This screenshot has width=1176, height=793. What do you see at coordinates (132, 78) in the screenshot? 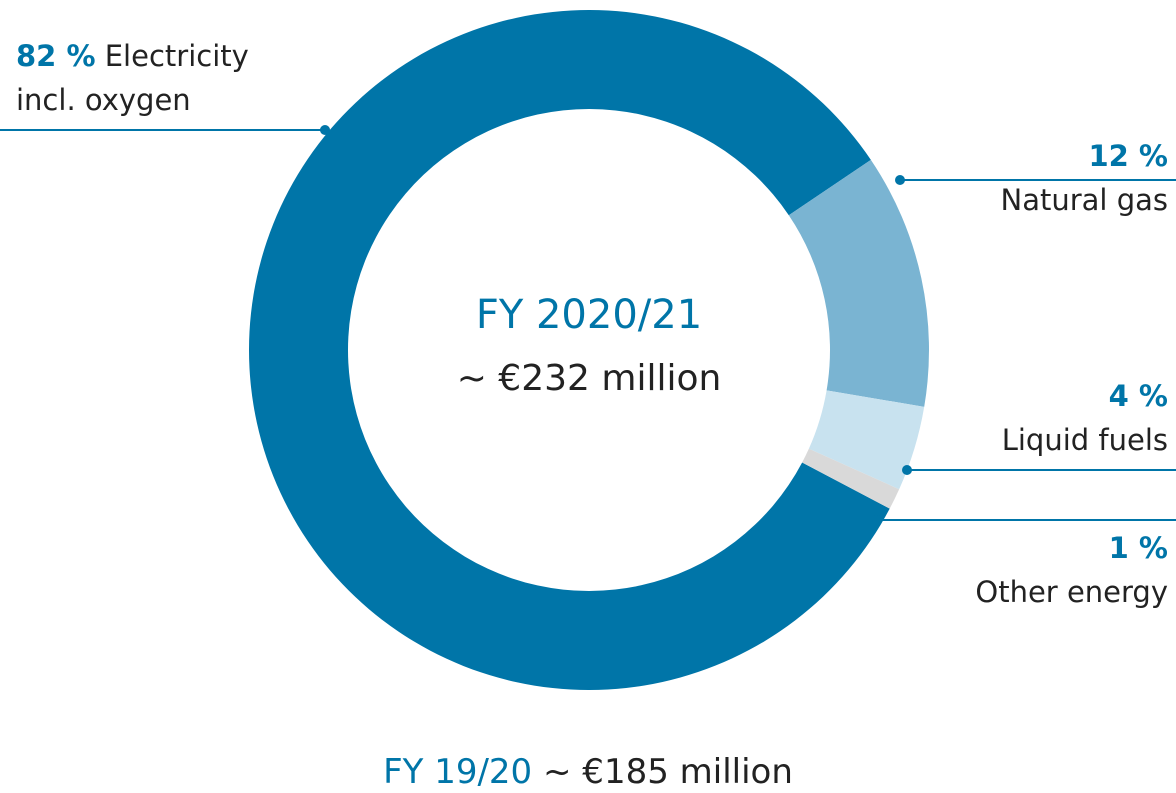
I see `category-label: Electricity incl. oxygen` at bounding box center [132, 78].